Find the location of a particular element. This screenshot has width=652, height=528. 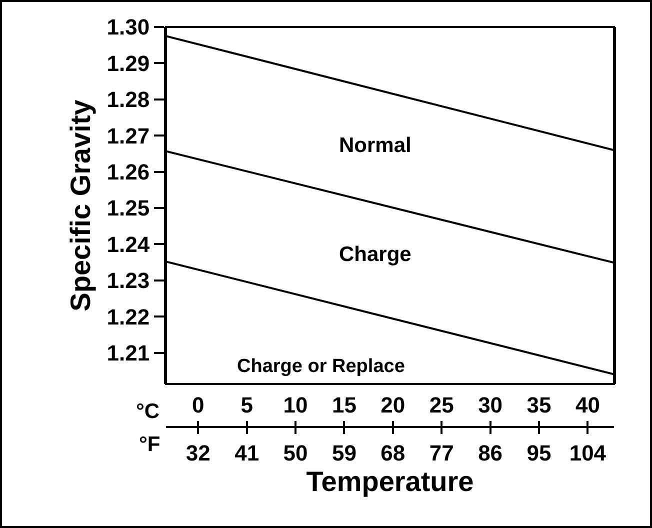

x2-tick-label: 77 is located at coordinates (441, 453).